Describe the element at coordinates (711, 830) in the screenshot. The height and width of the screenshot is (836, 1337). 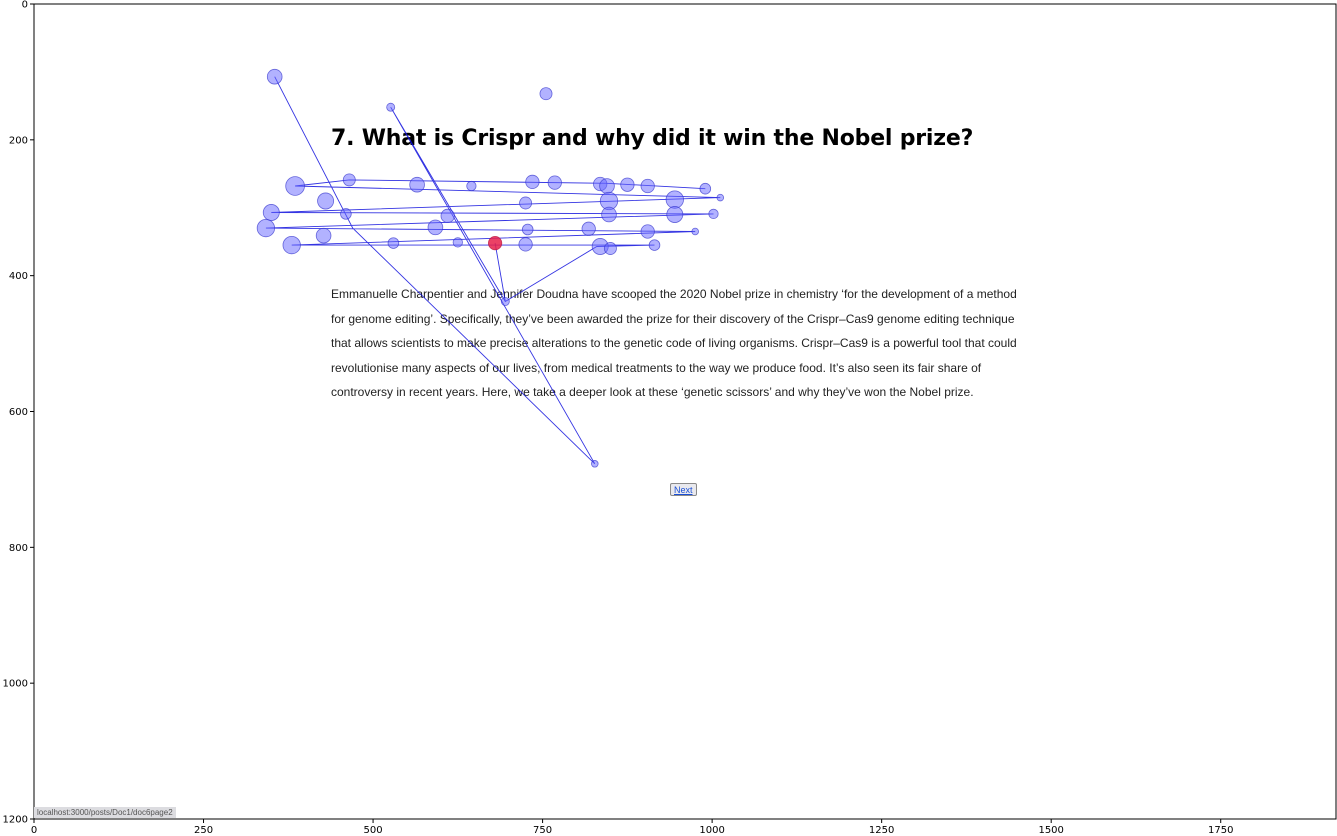
I see `x-tick-label: 1000` at that location.